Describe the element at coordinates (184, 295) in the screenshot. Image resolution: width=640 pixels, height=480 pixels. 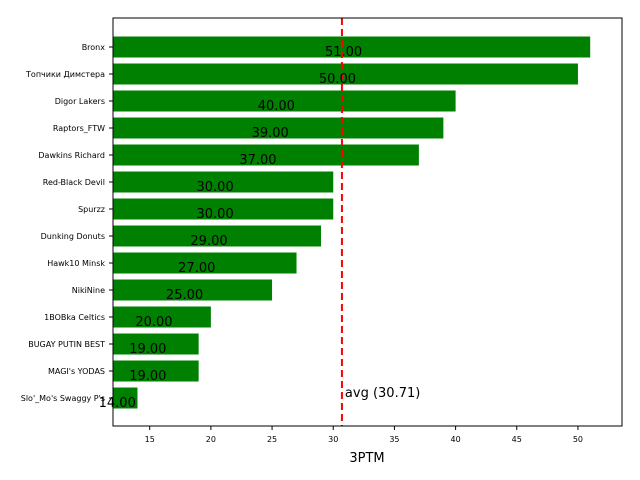
I see `value-label: 25.00` at that location.